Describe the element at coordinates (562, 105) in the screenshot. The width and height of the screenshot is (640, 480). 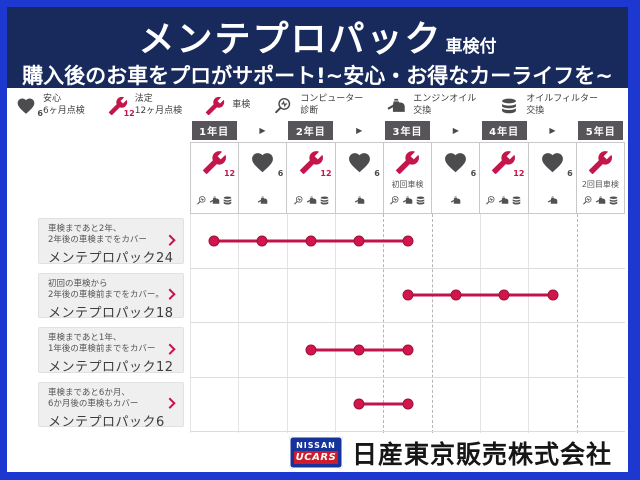
I see `legend-label: オイルフィルター 交換` at that location.